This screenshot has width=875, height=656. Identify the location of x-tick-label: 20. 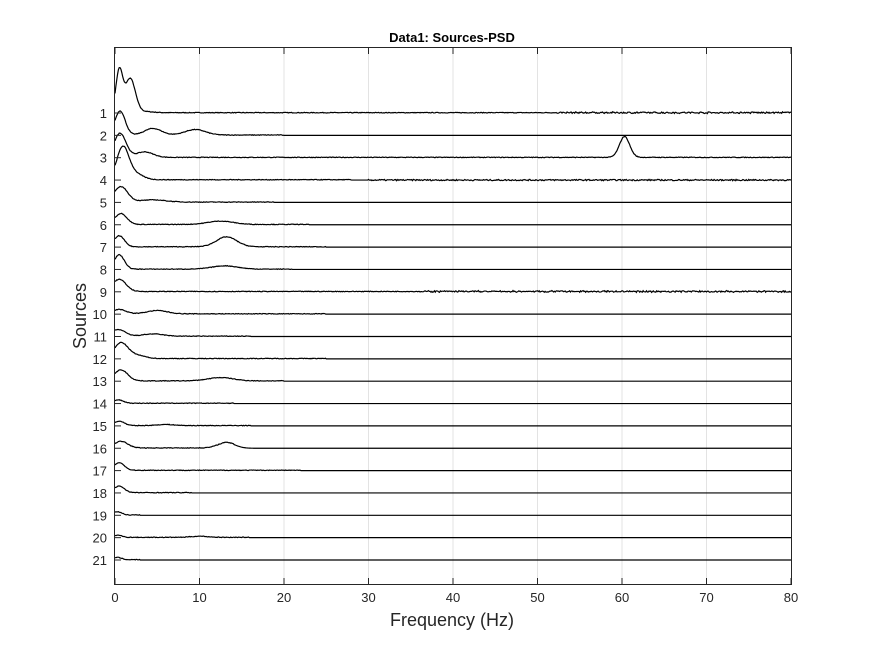
(284, 597).